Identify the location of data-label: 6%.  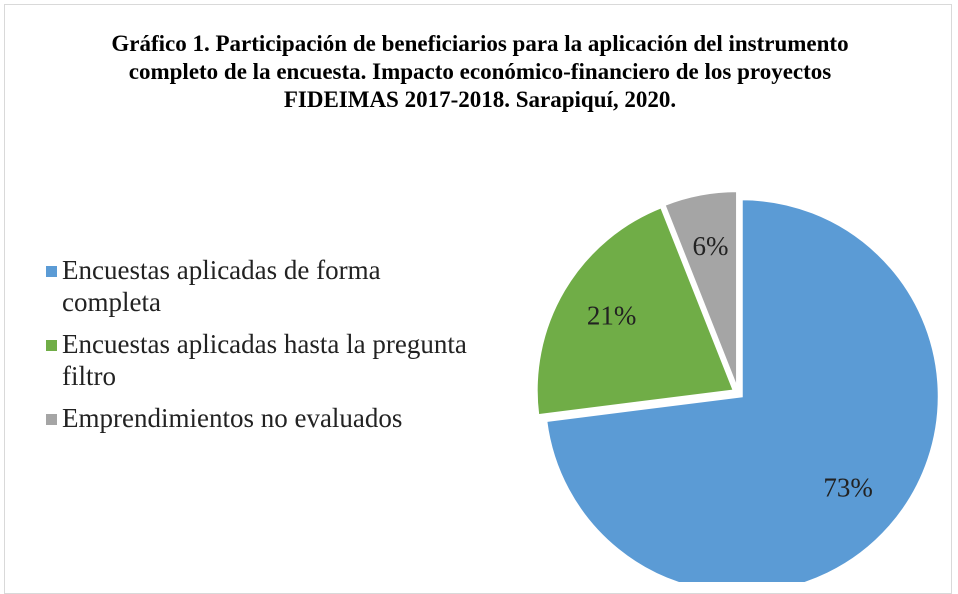
(710, 246).